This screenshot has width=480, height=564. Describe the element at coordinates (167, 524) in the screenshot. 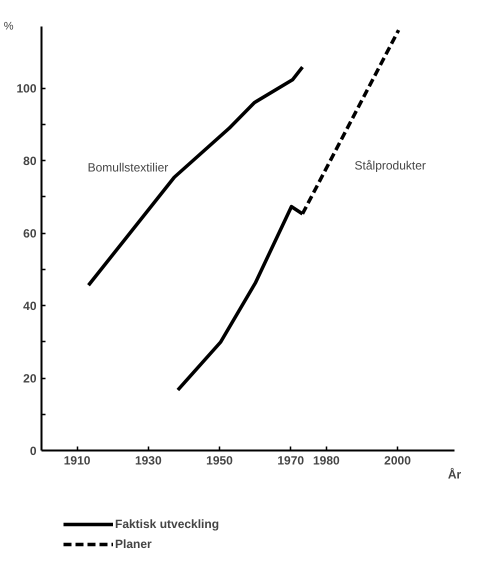

I see `legend-label: Faktisk utveckling` at that location.